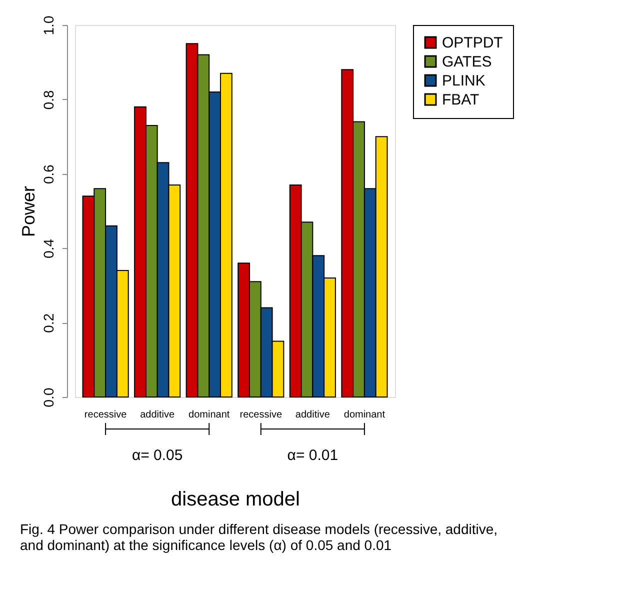 The height and width of the screenshot is (605, 634). What do you see at coordinates (157, 455) in the screenshot?
I see `text: α= 0.05` at bounding box center [157, 455].